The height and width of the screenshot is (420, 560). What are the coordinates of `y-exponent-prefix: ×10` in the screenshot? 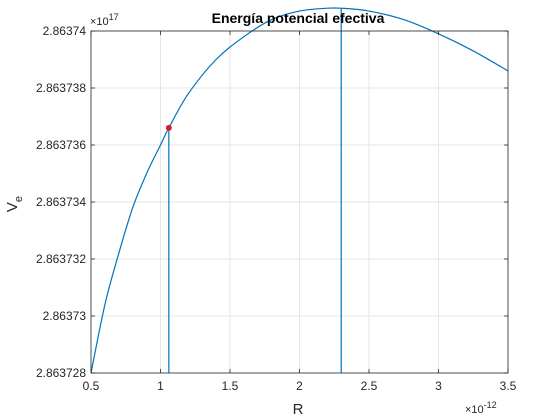 It's located at (99, 22).